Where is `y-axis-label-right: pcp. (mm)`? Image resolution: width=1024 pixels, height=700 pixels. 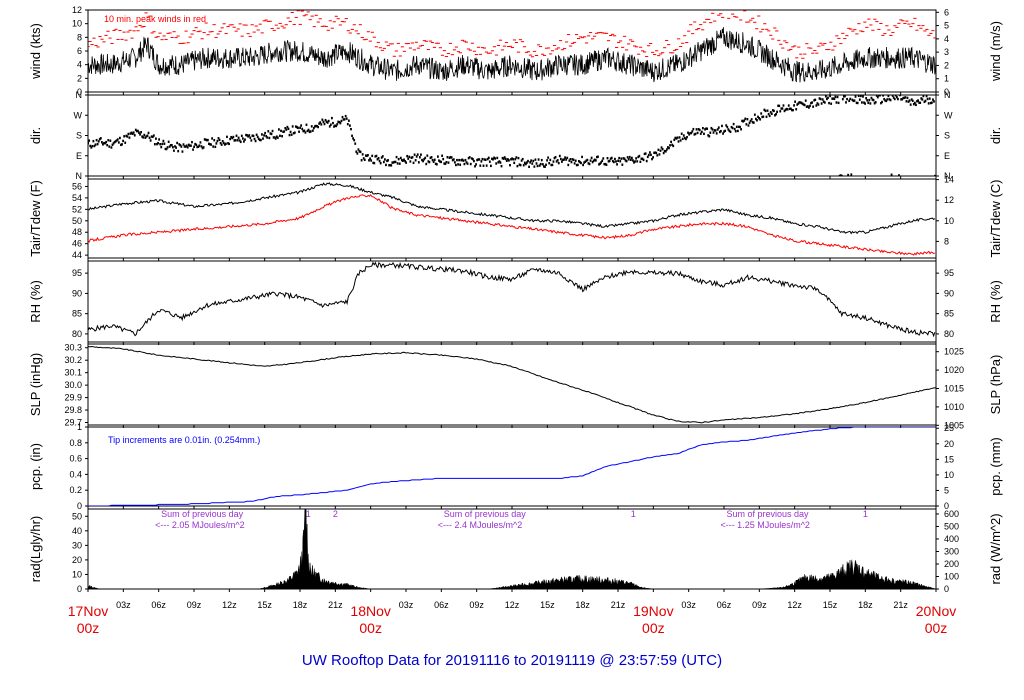 y-axis-label-right: pcp. (mm) is located at coordinates (995, 466).